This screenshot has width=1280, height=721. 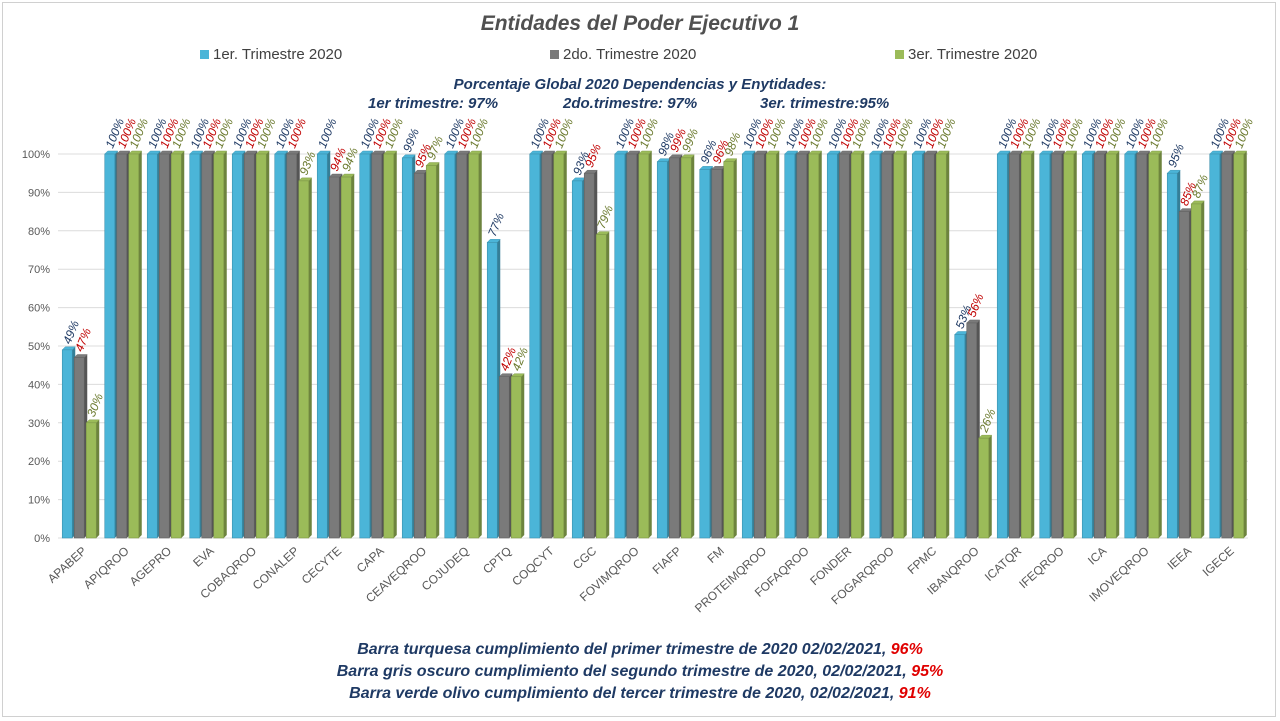 I want to click on x-tick-label: IFEQROO, so click(x=1041, y=567).